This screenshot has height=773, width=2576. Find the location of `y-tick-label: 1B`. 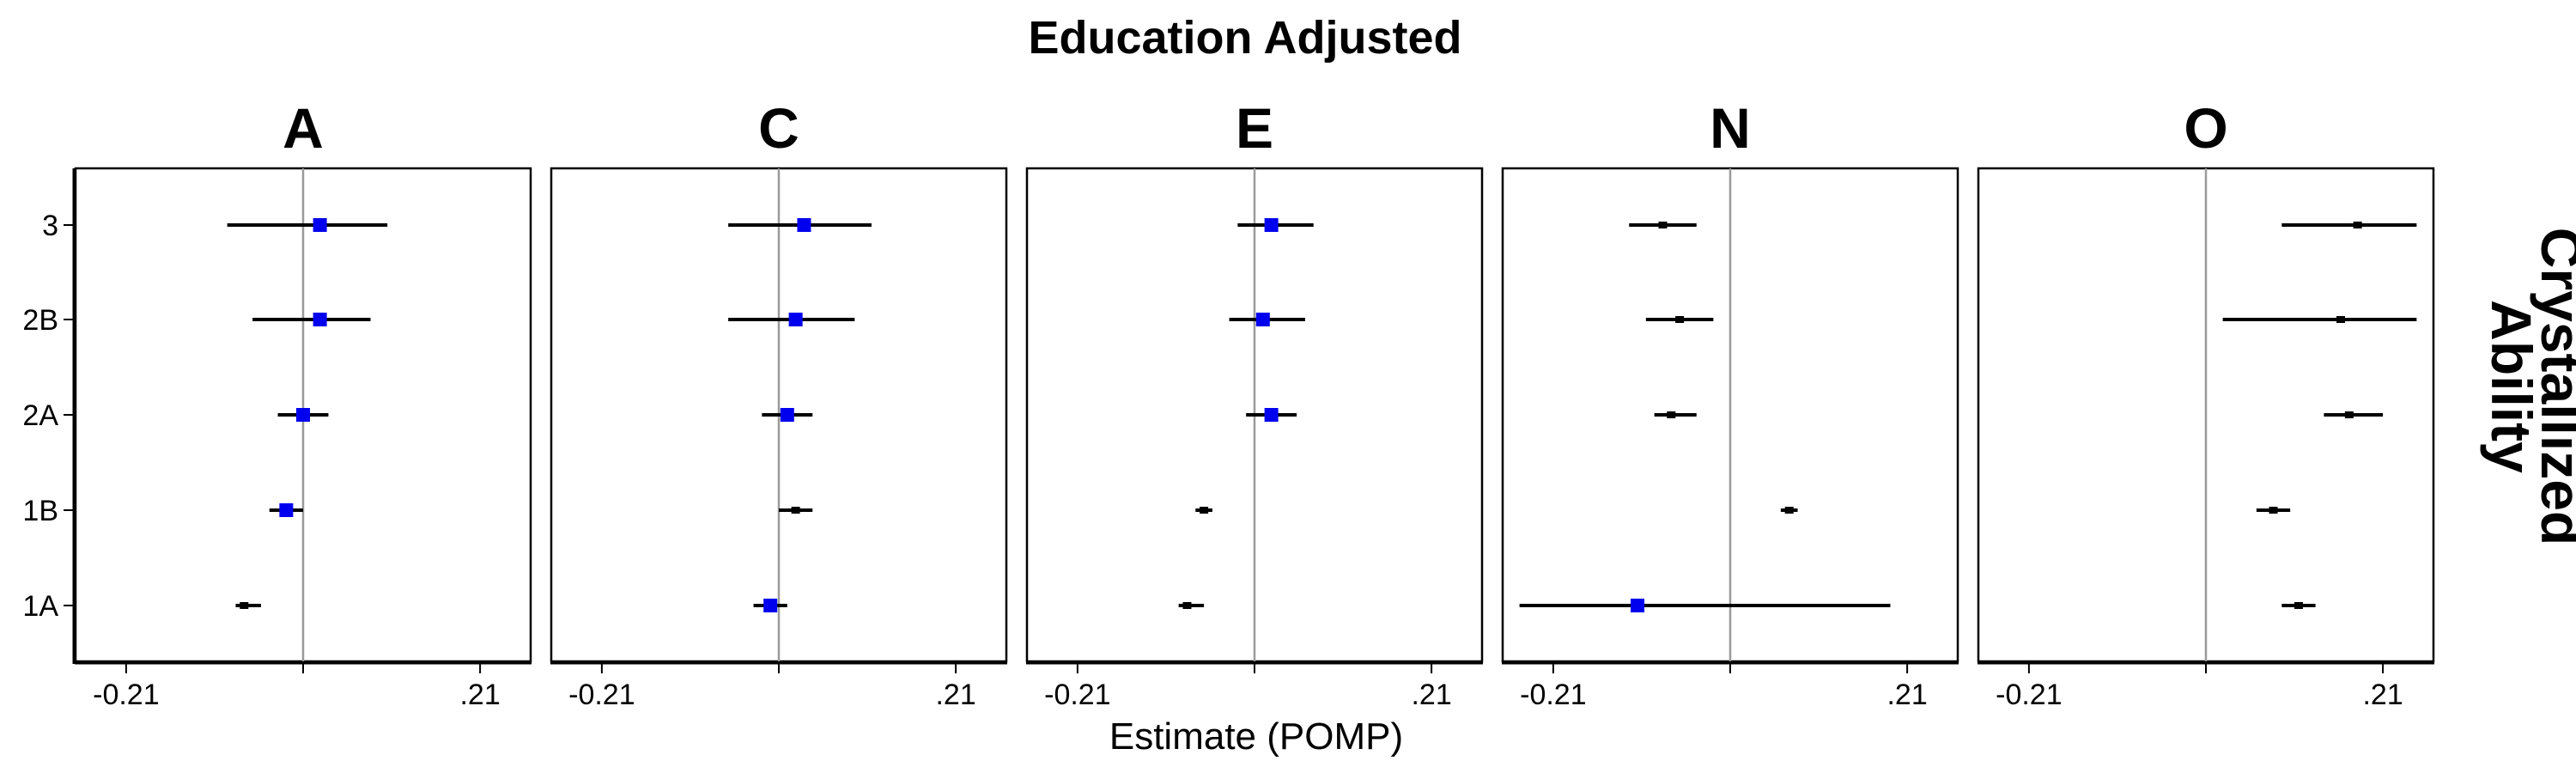

y-tick-label: 1B is located at coordinates (40, 511).